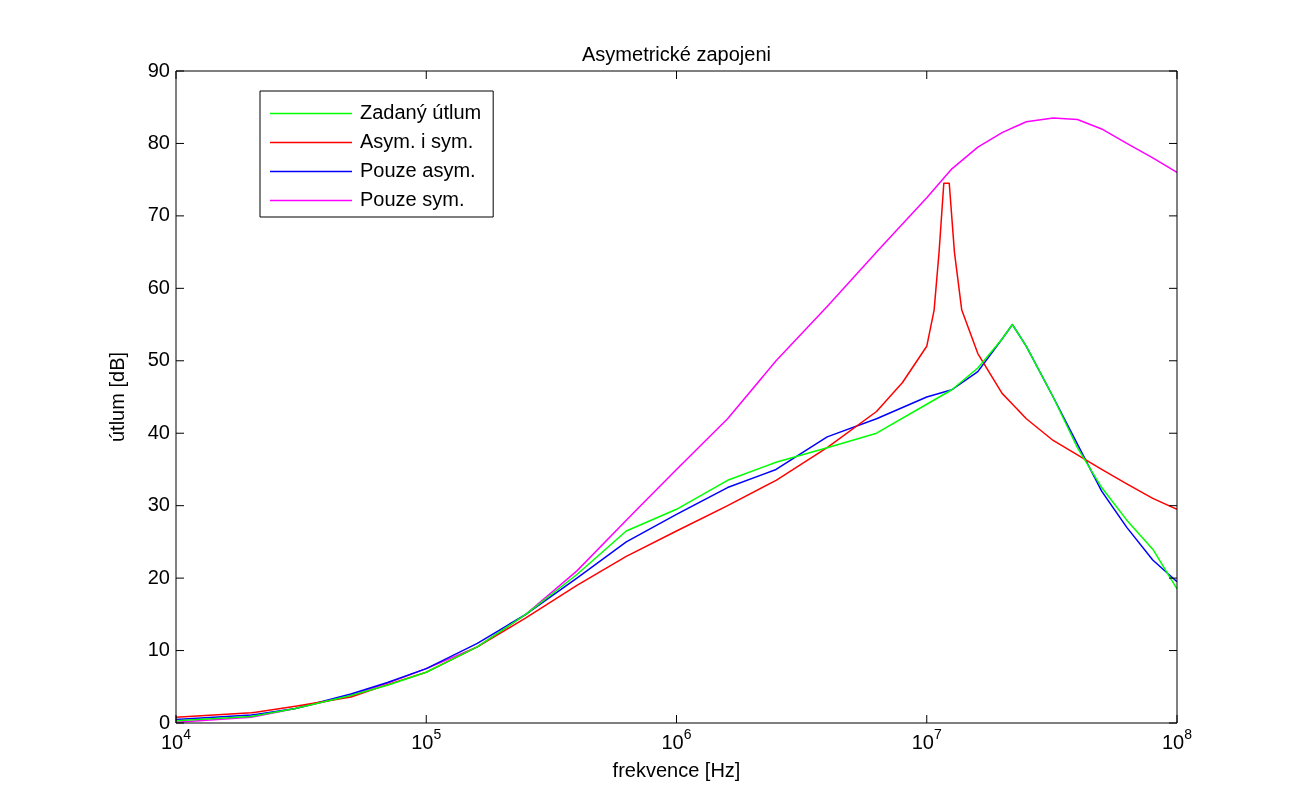  What do you see at coordinates (676, 53) in the screenshot?
I see `chart-title: Asymetrické zapojeni` at bounding box center [676, 53].